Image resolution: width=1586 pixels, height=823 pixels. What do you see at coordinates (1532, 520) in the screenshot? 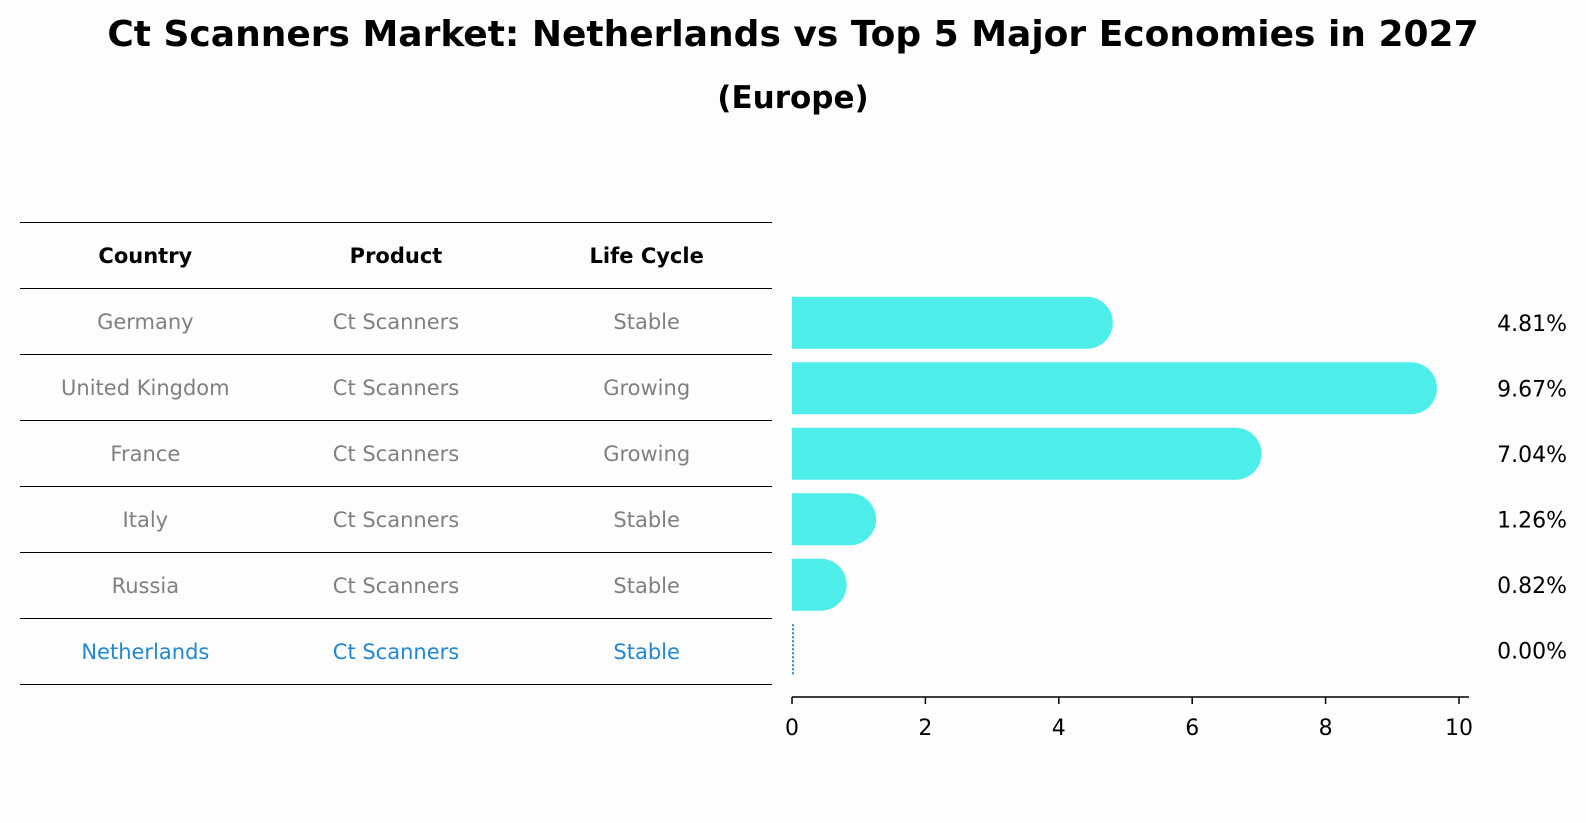
I see `bar-value-label: 1.26%` at bounding box center [1532, 520].